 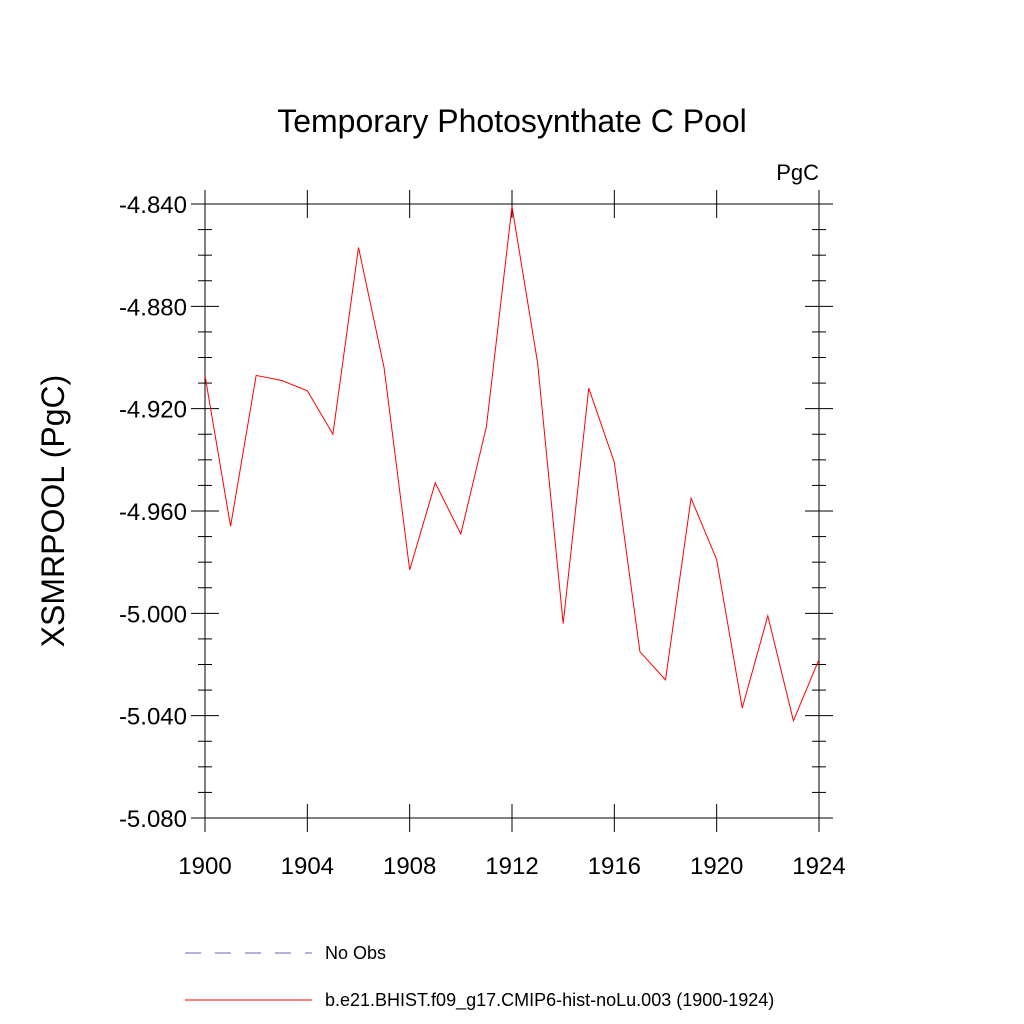 I want to click on y-tick-label: -4.840, so click(x=153, y=205).